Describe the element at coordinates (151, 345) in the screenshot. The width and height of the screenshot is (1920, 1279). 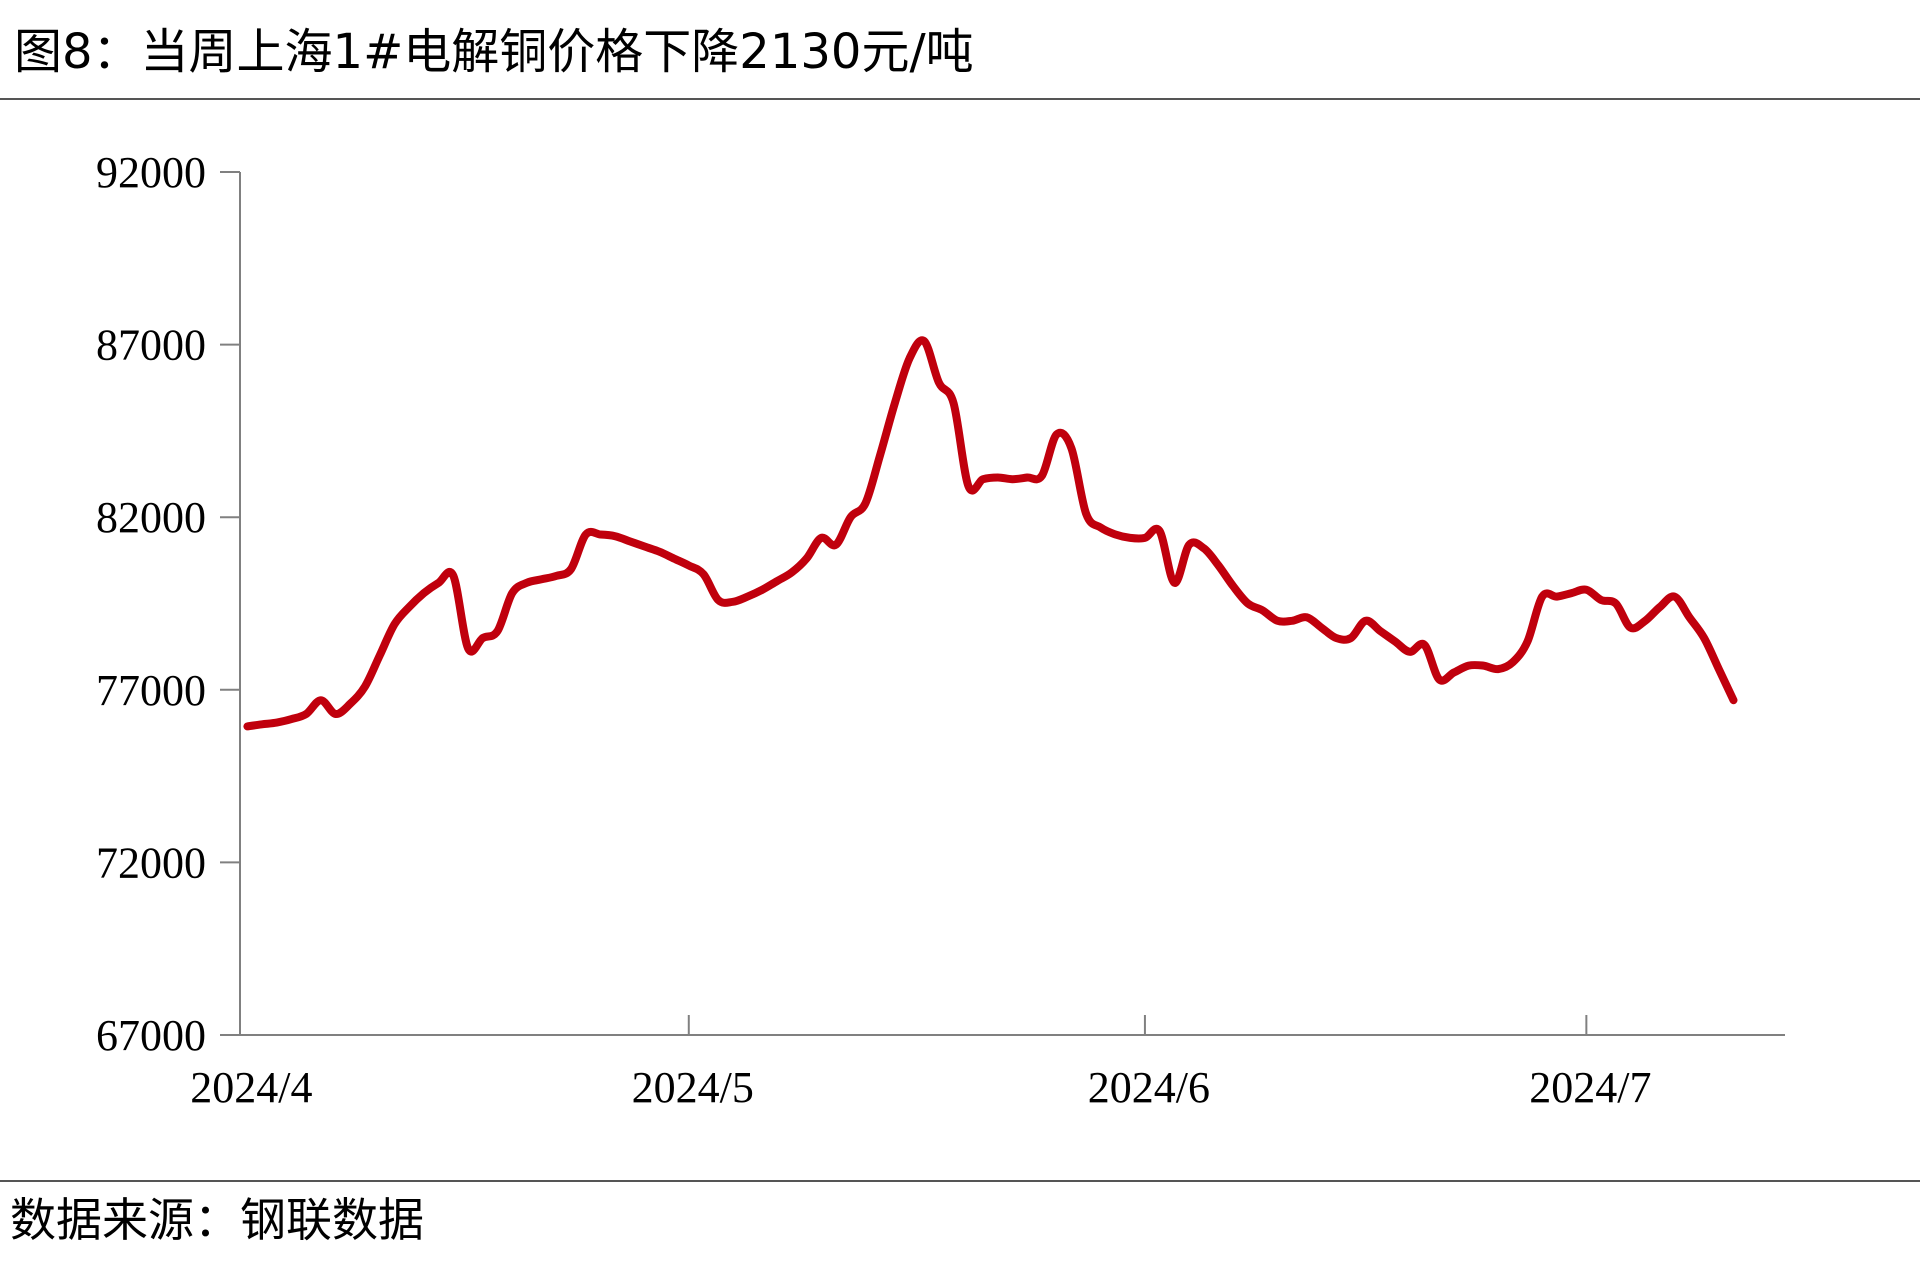
I see `y-tick-label: 87000` at that location.